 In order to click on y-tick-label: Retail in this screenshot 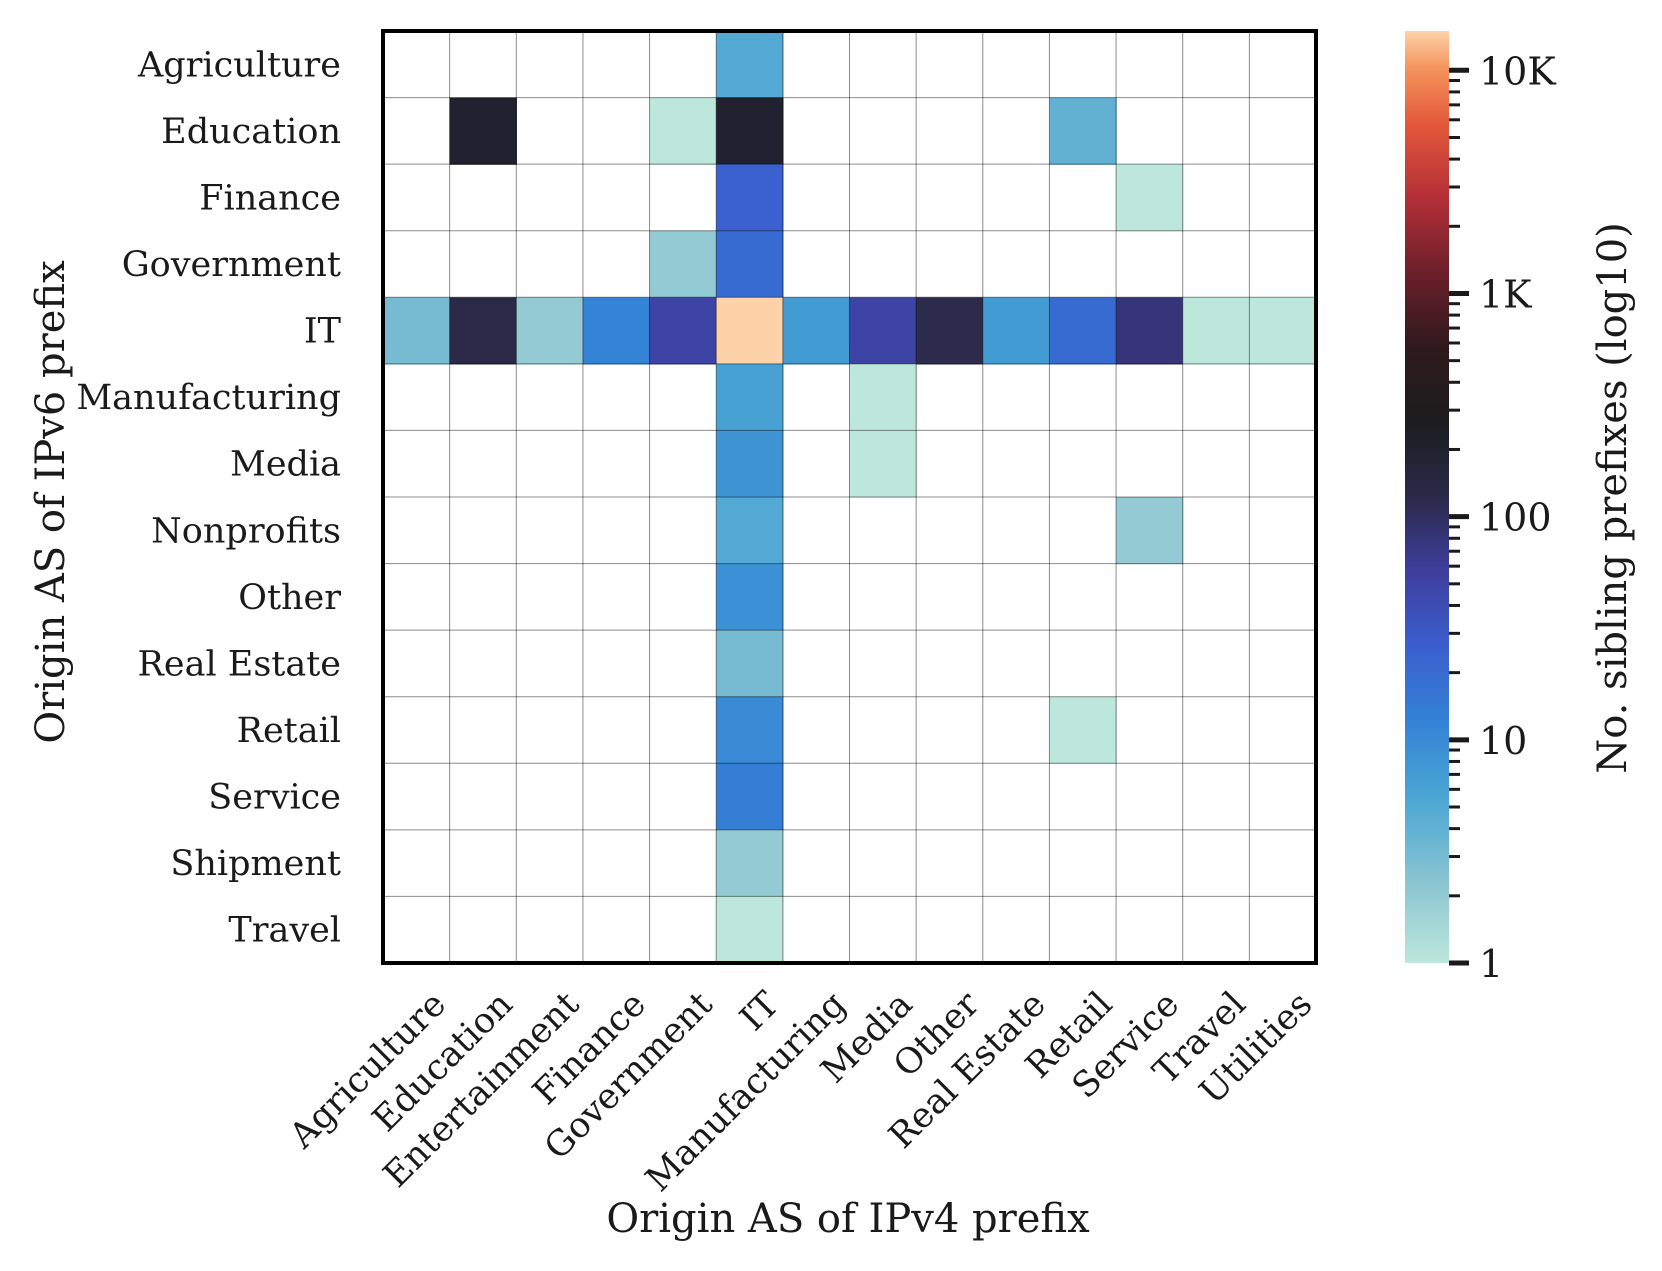, I will do `click(289, 731)`.